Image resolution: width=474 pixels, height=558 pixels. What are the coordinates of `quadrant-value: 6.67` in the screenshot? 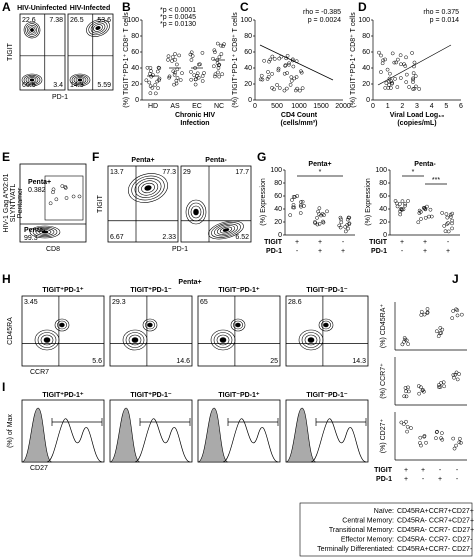 It's located at (117, 237).